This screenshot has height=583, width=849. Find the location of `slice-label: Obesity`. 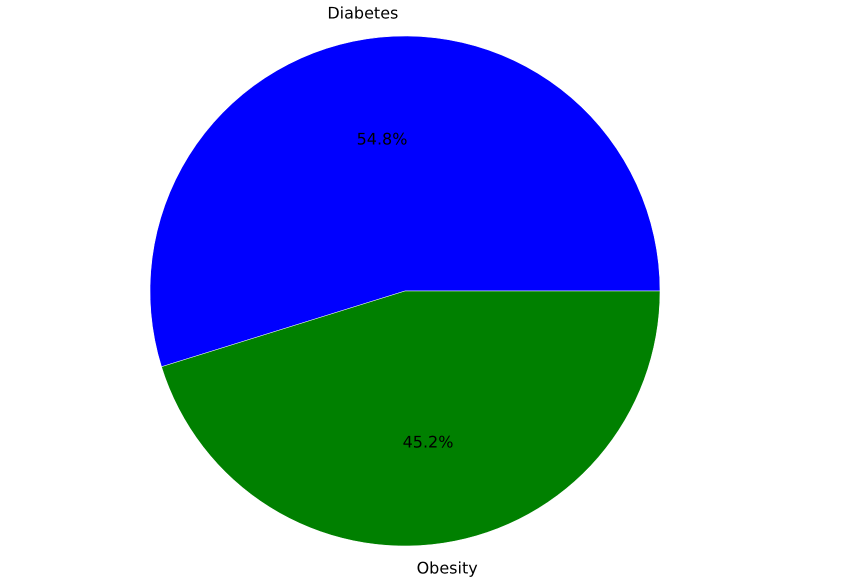

slice-label: Obesity is located at coordinates (447, 568).